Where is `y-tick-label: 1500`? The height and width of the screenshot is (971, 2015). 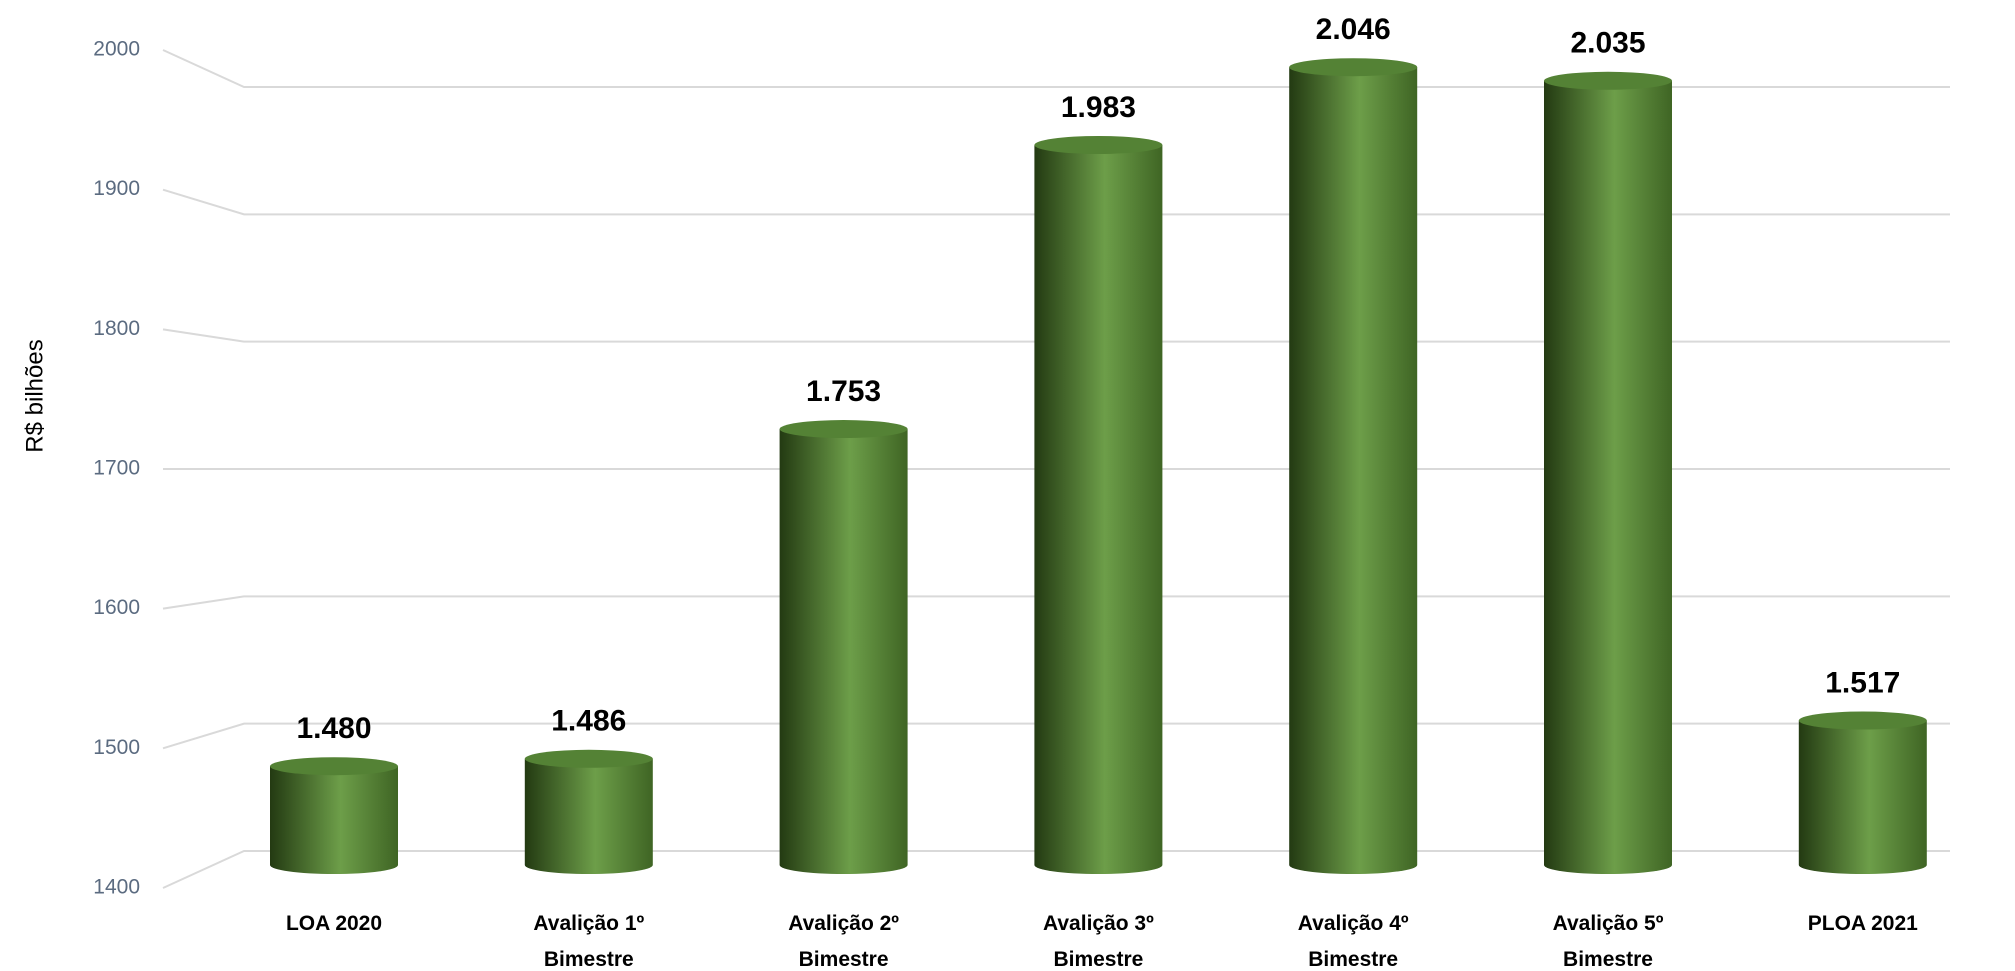 y-tick-label: 1500 is located at coordinates (116, 747).